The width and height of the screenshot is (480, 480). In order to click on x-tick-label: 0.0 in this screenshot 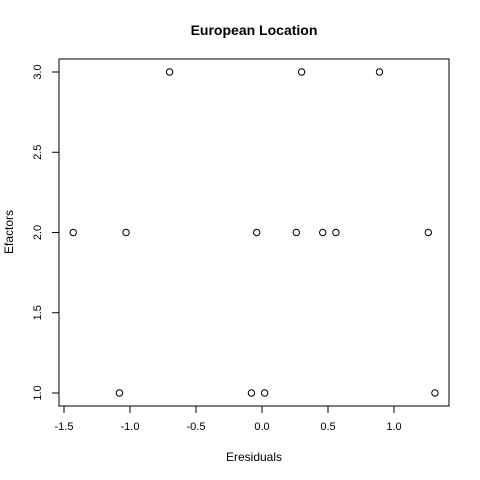, I will do `click(261, 427)`.